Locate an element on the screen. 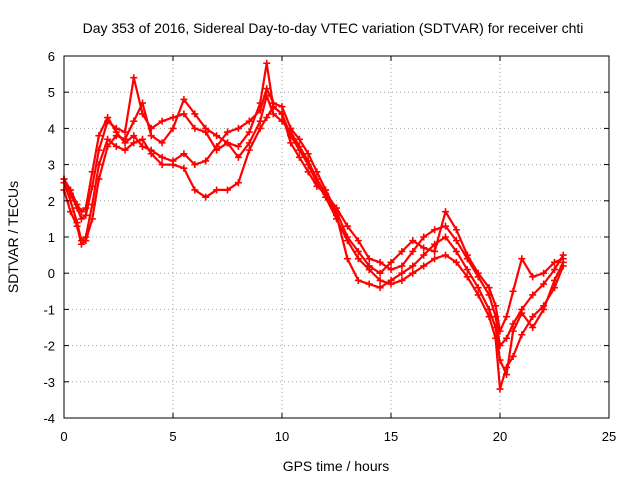 The height and width of the screenshot is (480, 640). x-tick-label: 20 is located at coordinates (500, 436).